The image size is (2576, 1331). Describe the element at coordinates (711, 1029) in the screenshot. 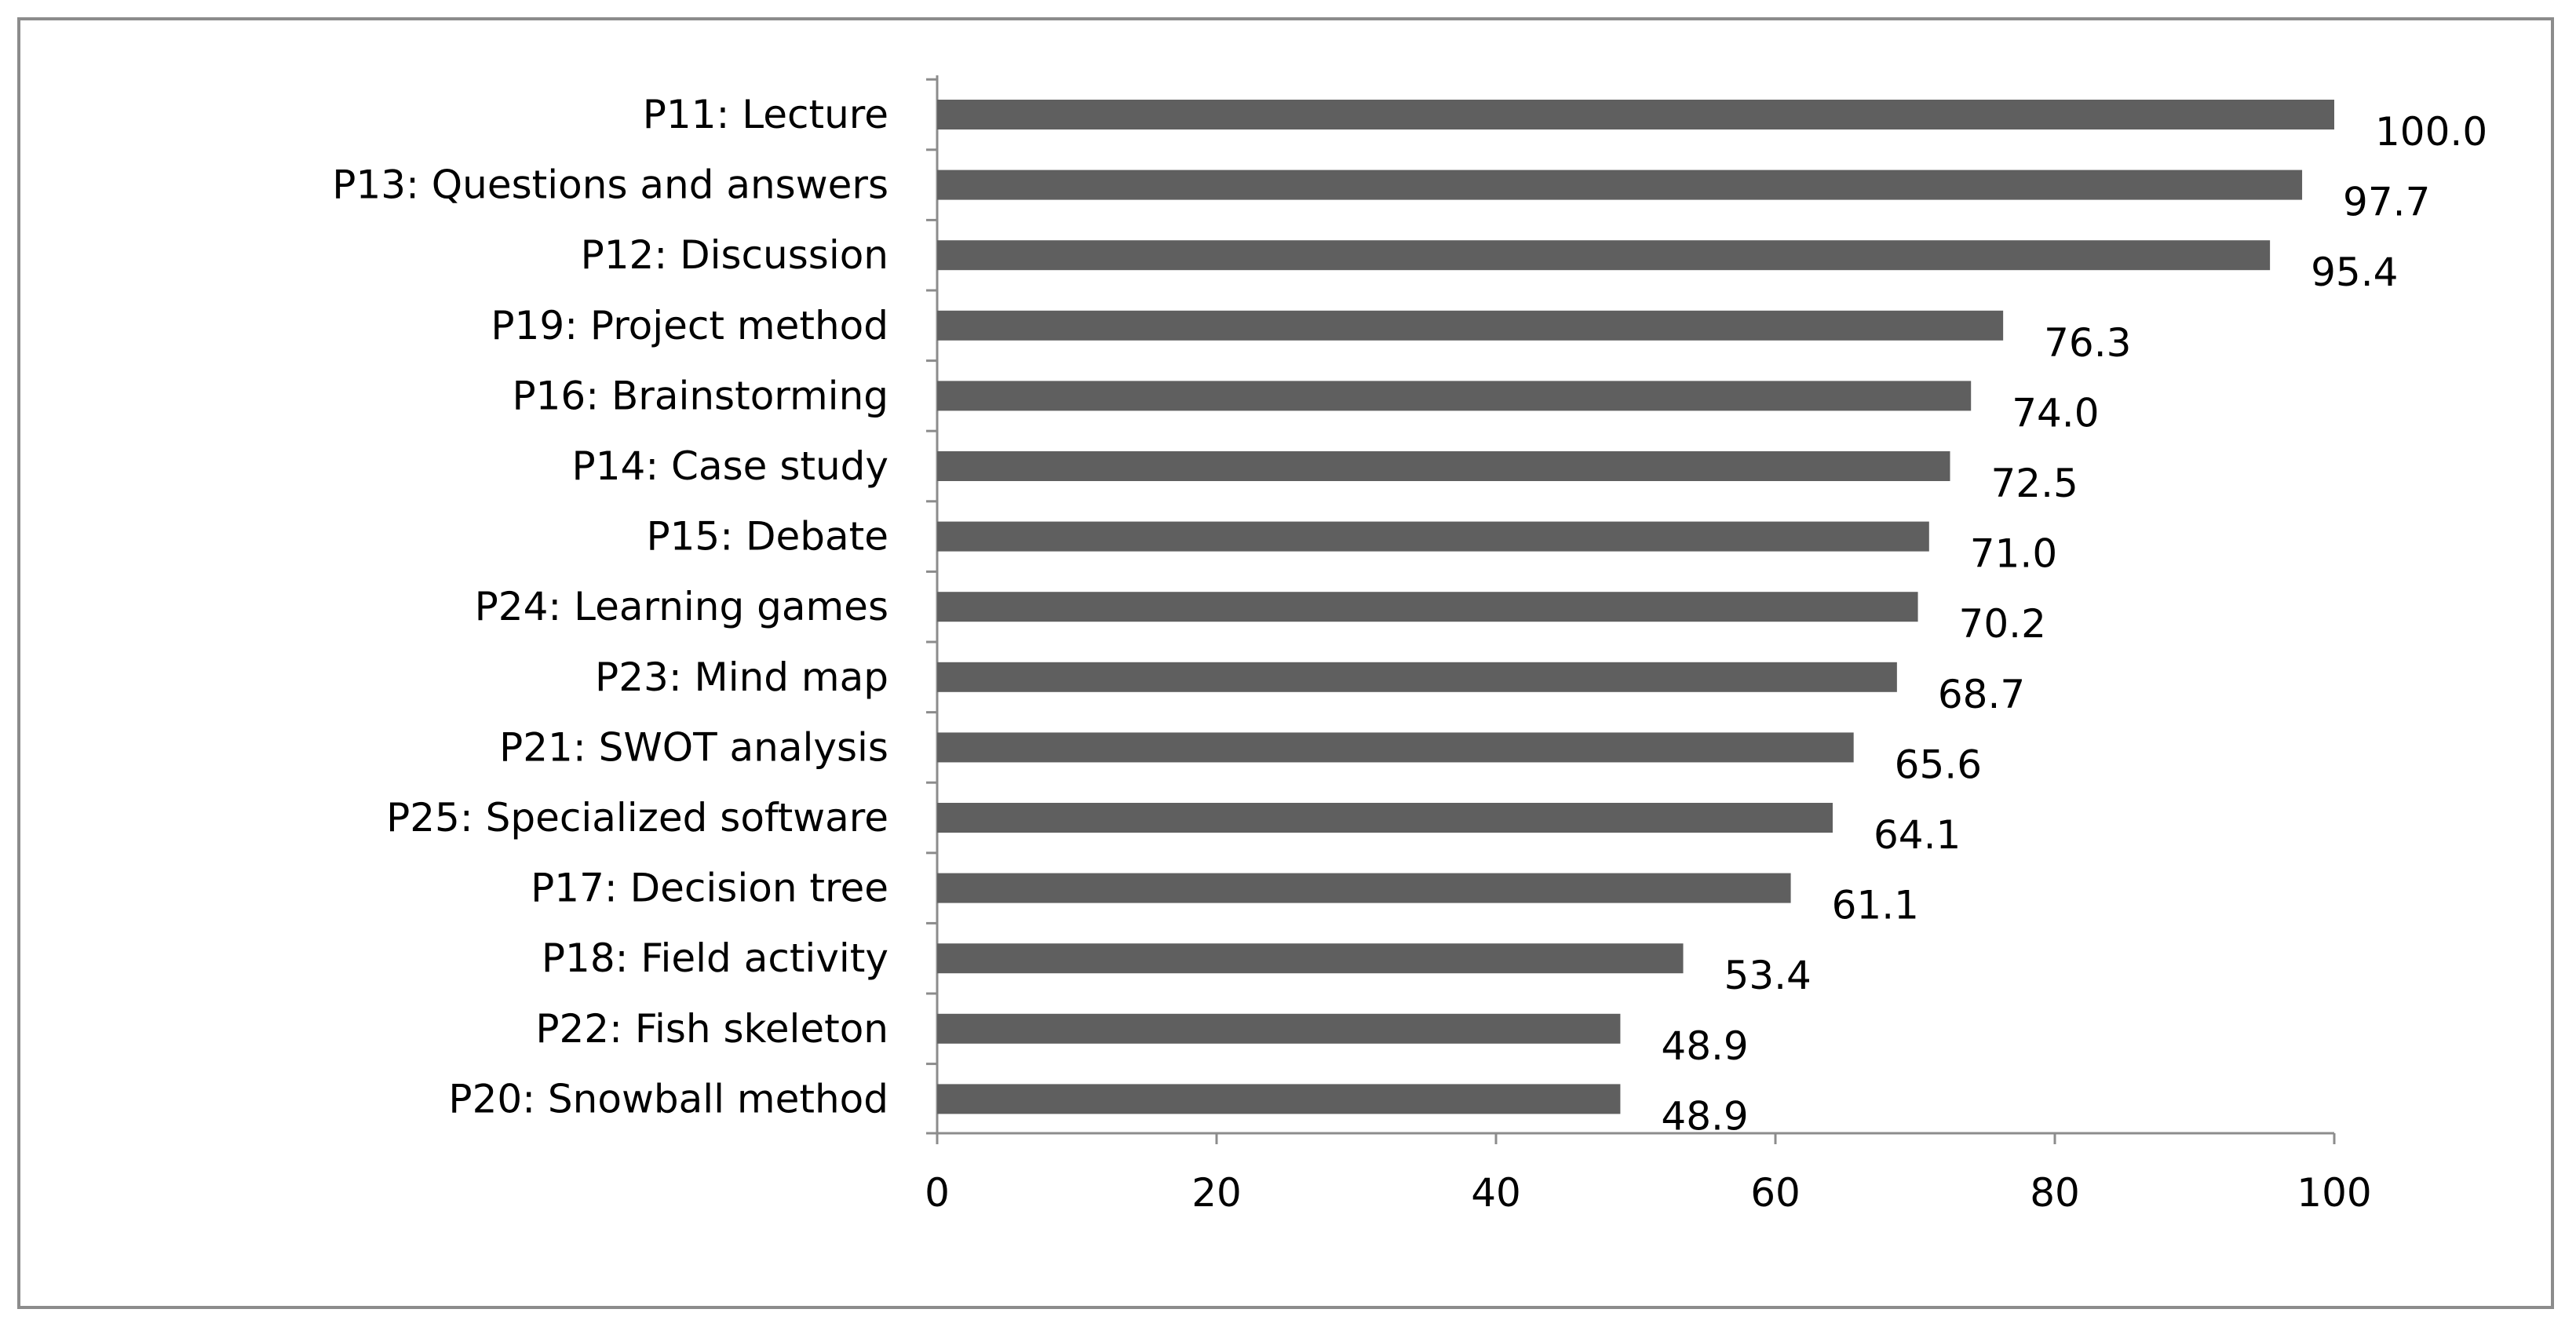

I see `category-label: P22: Fish skeleton` at that location.